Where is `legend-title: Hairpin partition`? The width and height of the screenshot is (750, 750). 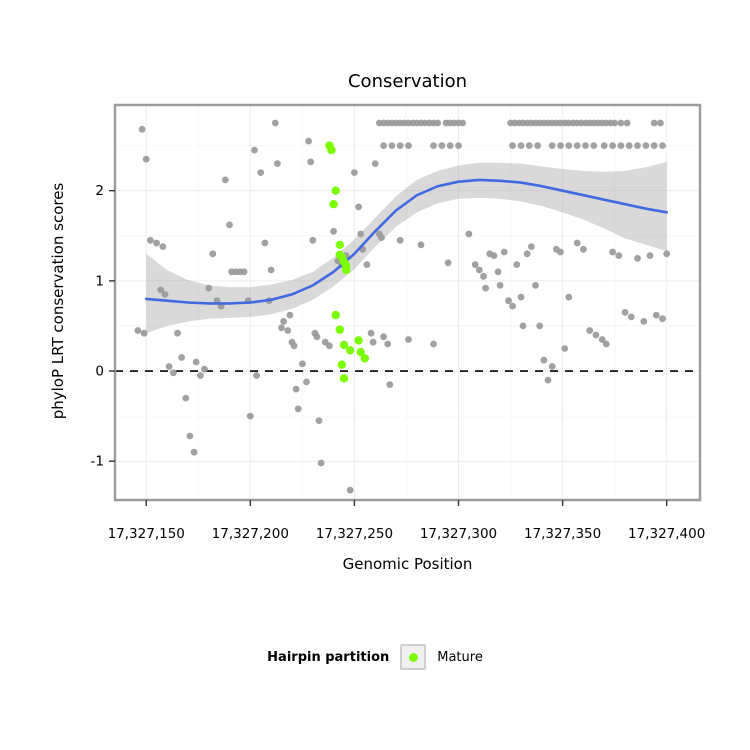
legend-title: Hairpin partition is located at coordinates (328, 657).